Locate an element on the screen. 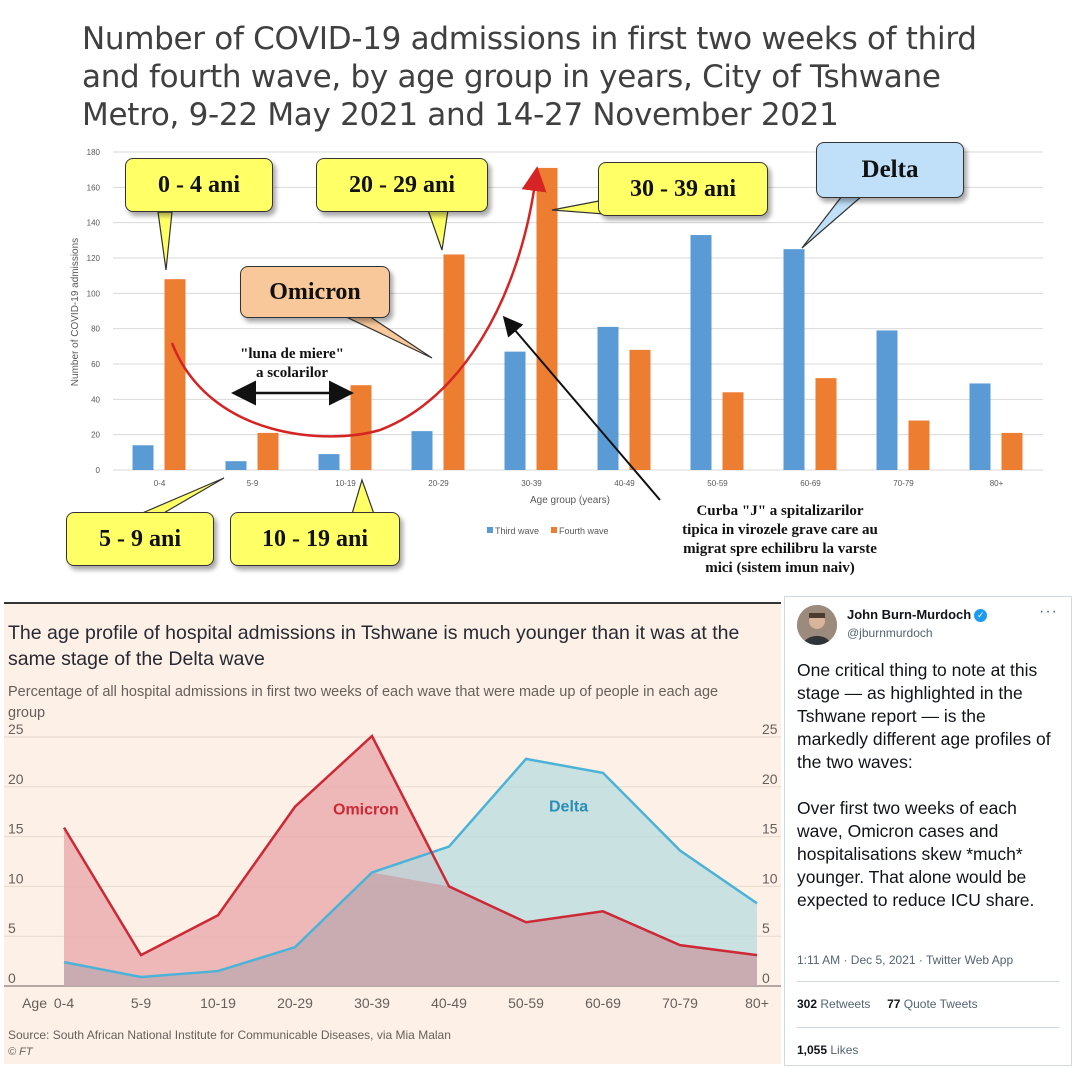 The width and height of the screenshot is (1076, 1080). quote-tweets-count: 77 is located at coordinates (894, 1004).